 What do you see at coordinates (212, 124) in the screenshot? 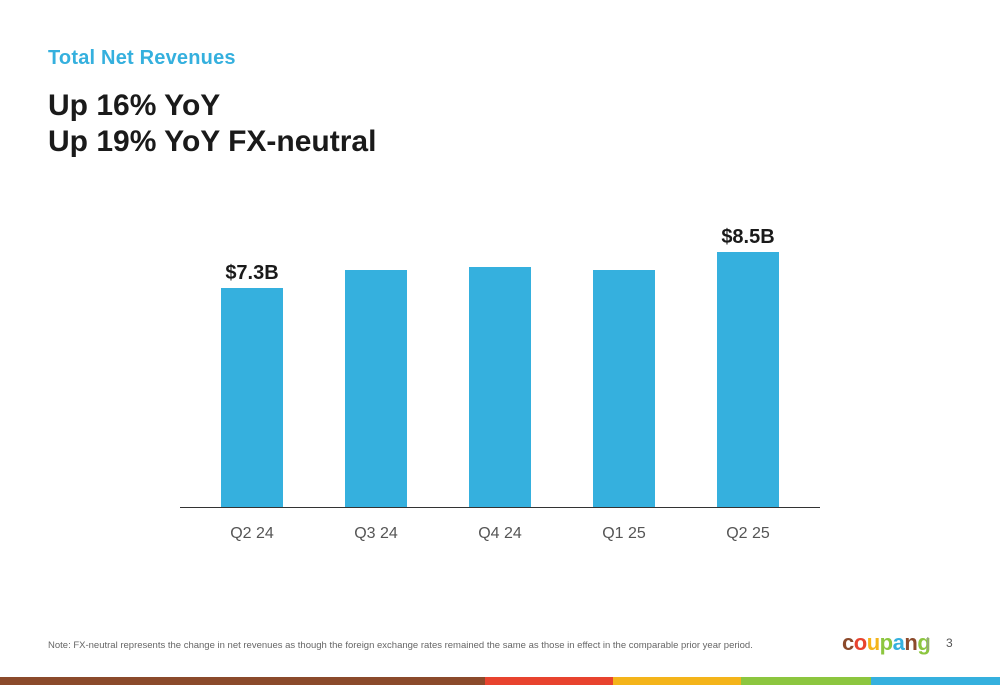
I see `headline: Up 16% YoY Up 19% YoY FX-neutral` at bounding box center [212, 124].